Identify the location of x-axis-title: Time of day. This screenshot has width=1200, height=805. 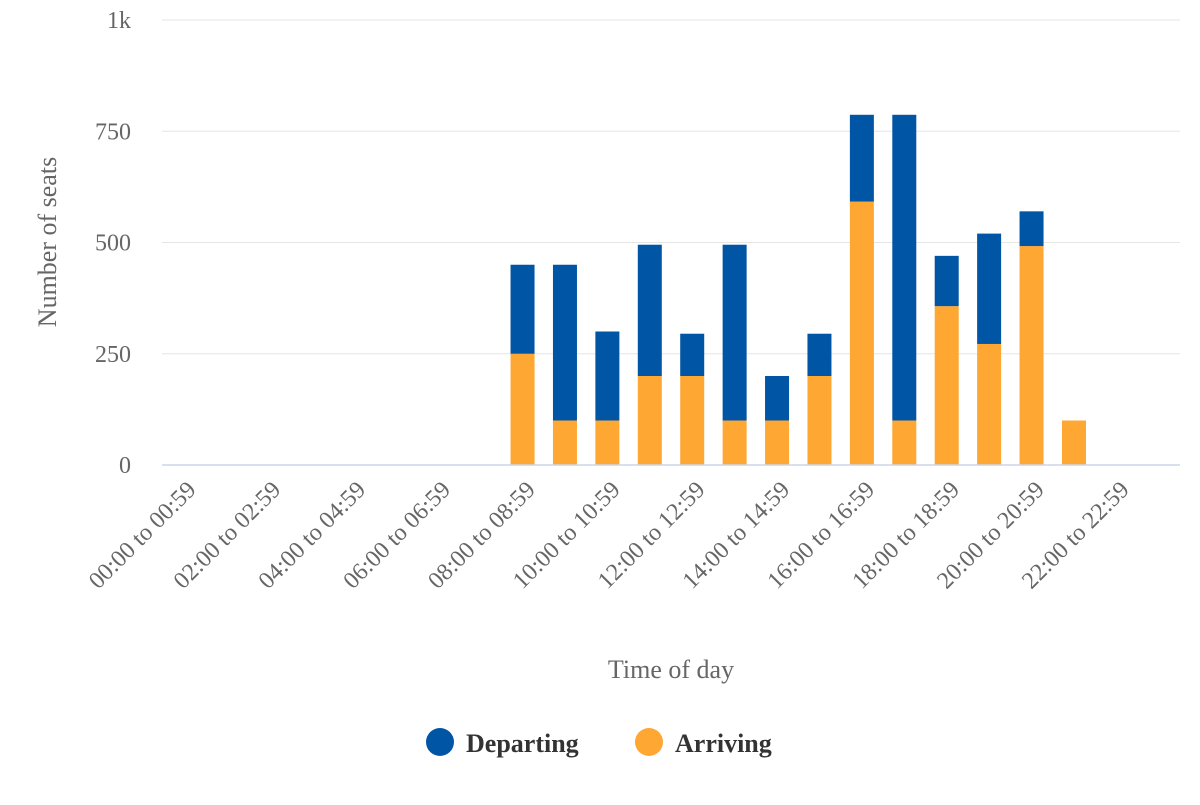
(671, 669).